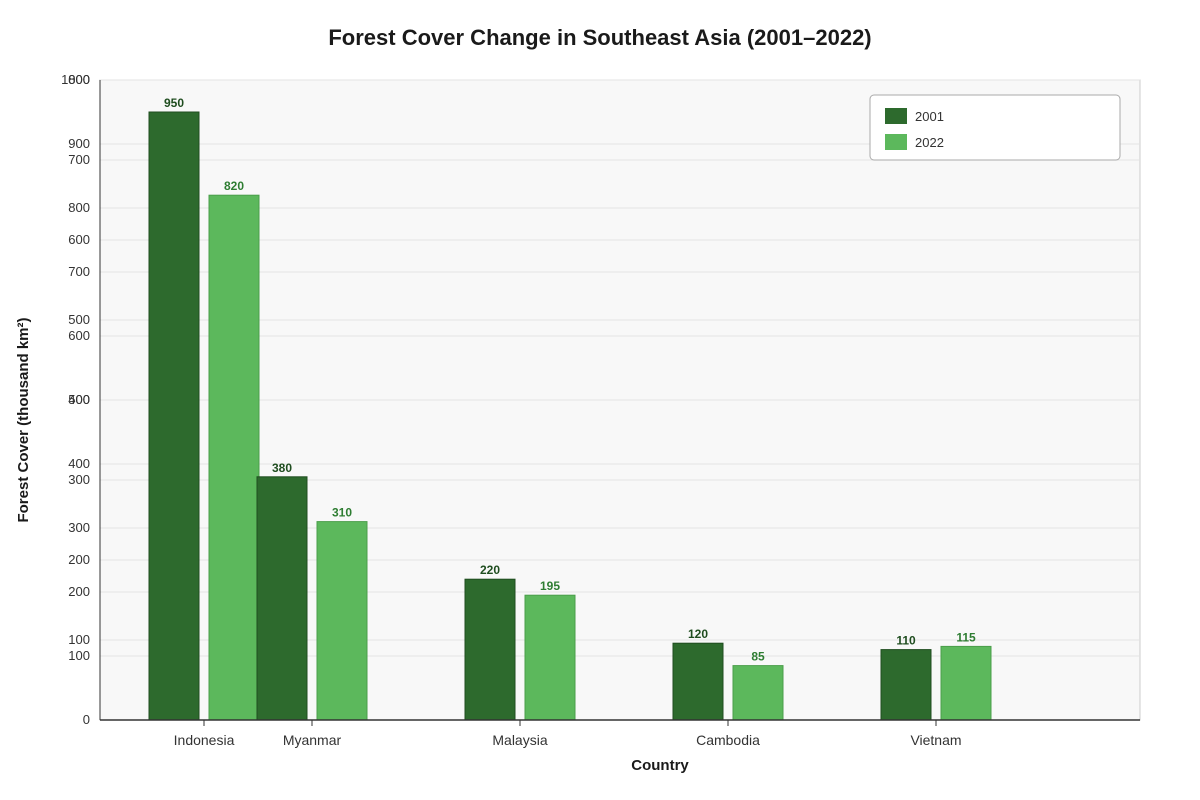  I want to click on bar-2001-cambodia, so click(698, 681).